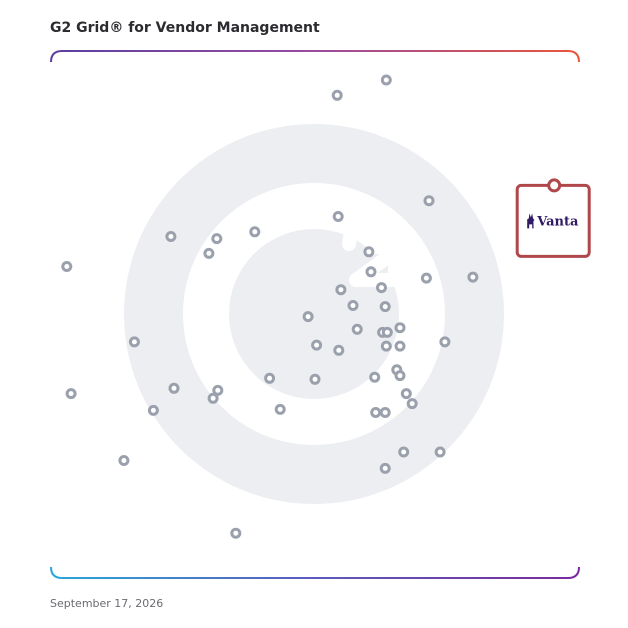 This screenshot has width=628, height=628. I want to click on vanta-logo: Vanta, so click(553, 221).